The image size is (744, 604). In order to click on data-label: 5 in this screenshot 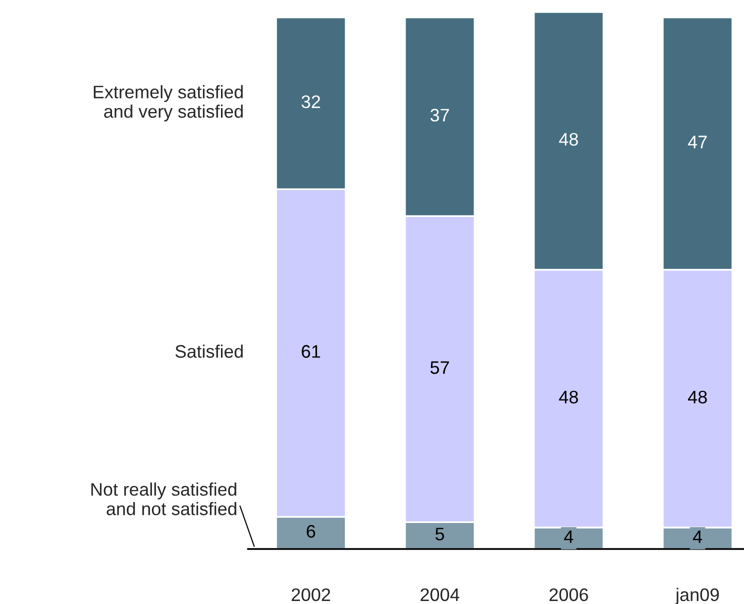, I will do `click(440, 534)`.